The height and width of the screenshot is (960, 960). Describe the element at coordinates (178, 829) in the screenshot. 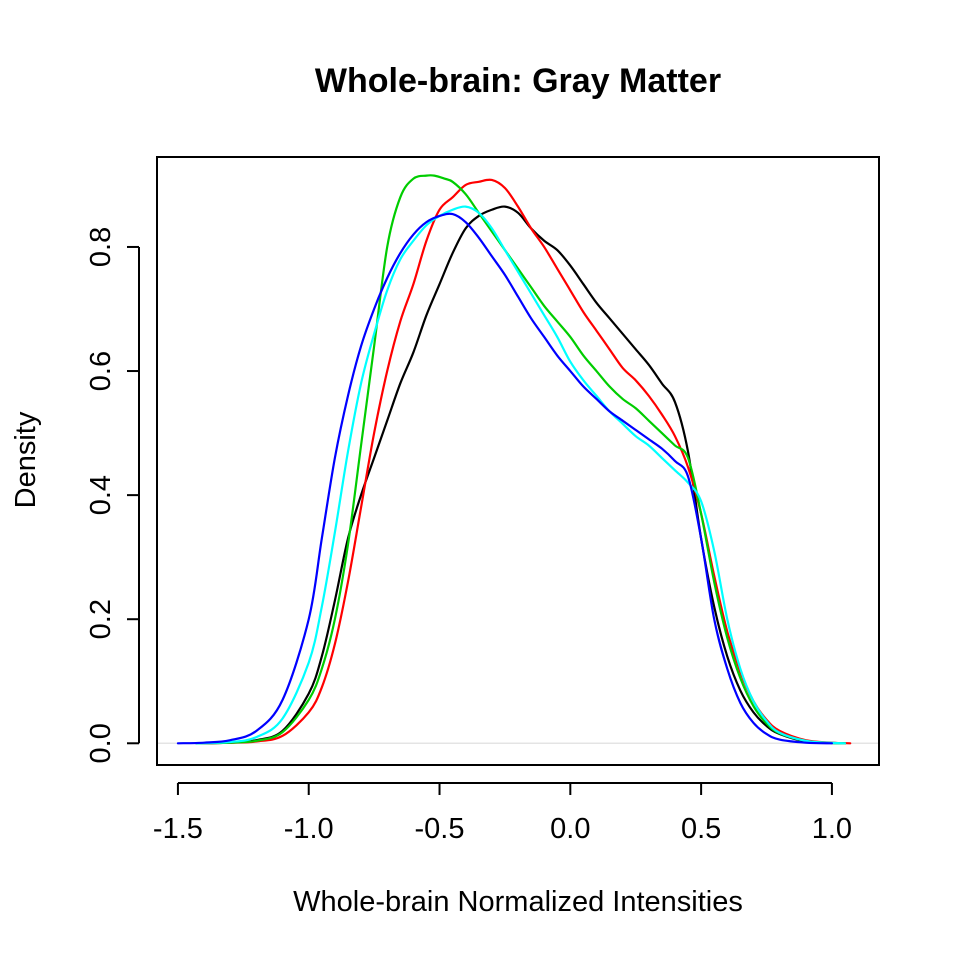

I see `x-tick-label: -1.5` at that location.